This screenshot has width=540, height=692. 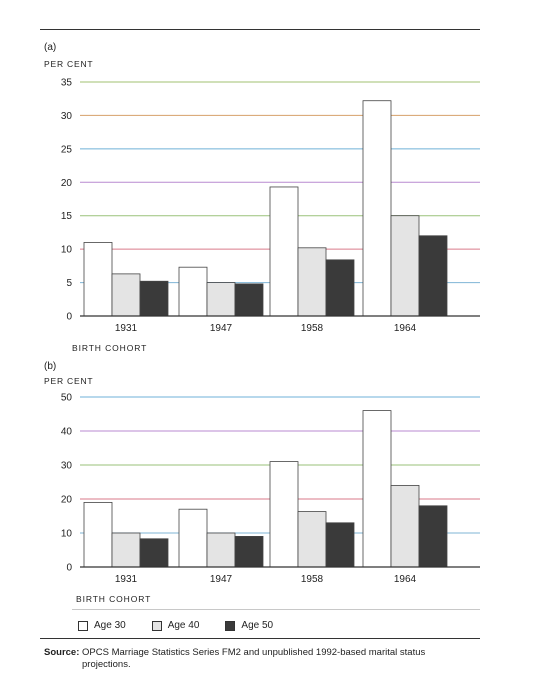 I want to click on legend-item-age-50: Age 50, so click(x=249, y=625).